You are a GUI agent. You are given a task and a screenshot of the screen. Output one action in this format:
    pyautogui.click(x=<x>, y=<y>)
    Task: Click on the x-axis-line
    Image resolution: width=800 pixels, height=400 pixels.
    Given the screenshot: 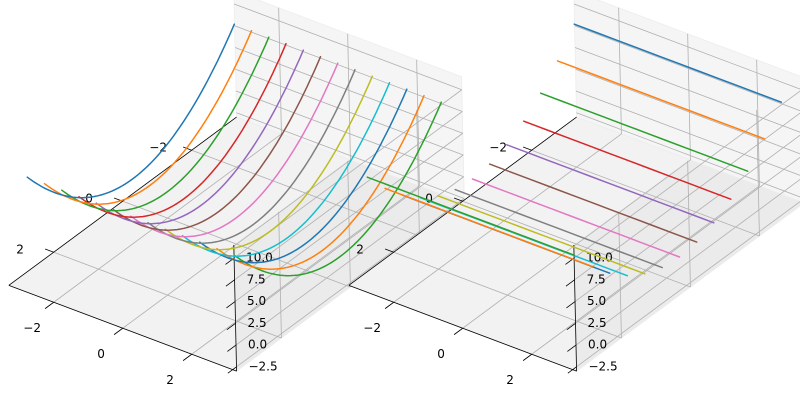 What is the action you would take?
    pyautogui.click(x=122, y=201)
    